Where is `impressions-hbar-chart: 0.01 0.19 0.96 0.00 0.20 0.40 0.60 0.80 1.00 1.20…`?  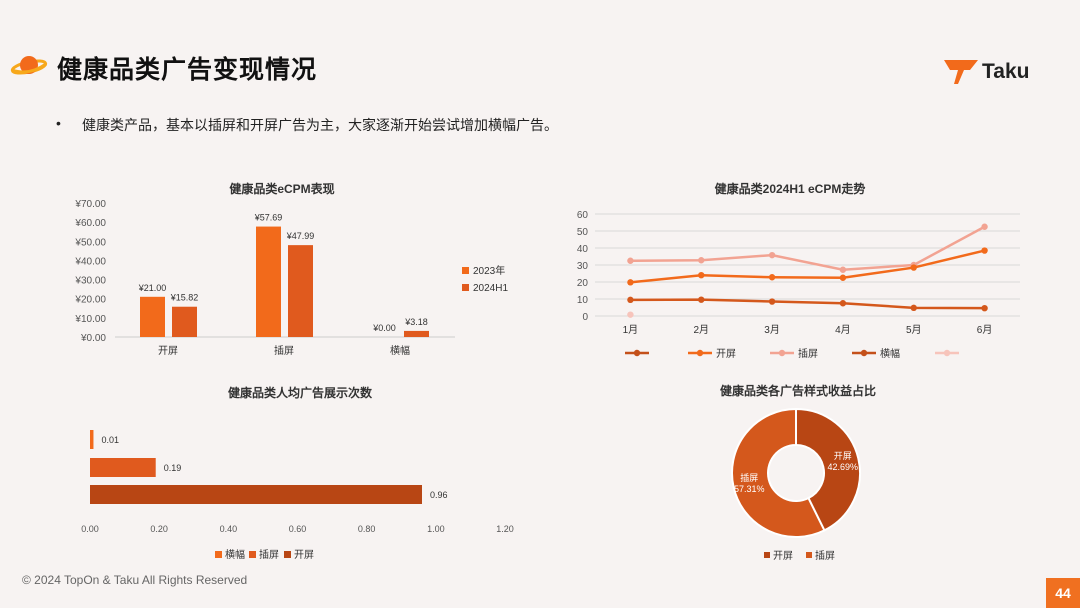
impressions-hbar-chart: 0.01 0.19 0.96 0.00 0.20 0.40 0.60 0.80 1.00 1.20… is located at coordinates (297, 495).